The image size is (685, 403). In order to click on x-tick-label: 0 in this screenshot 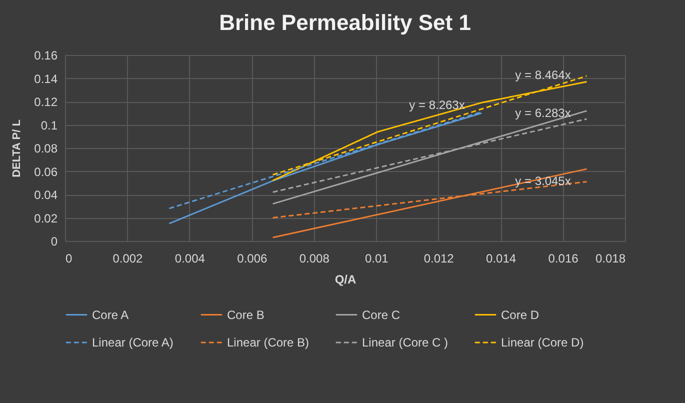, I will do `click(69, 259)`.